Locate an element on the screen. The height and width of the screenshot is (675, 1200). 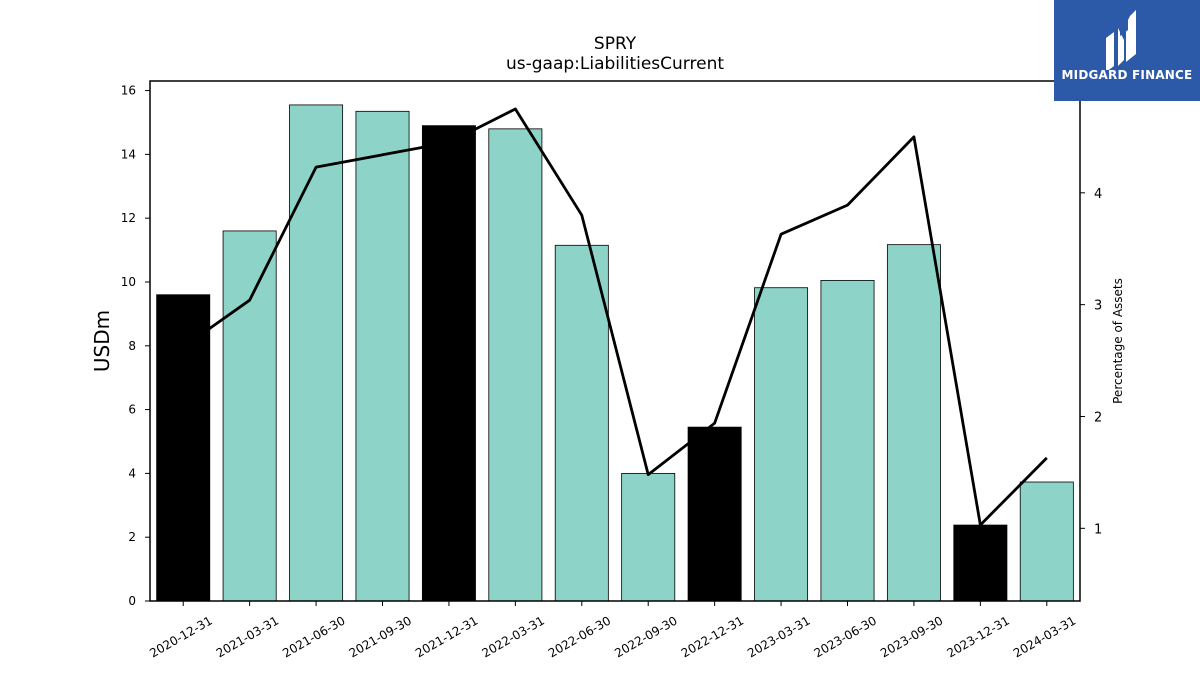
chart-subtitle: us-gaap:LiabilitiesCurrent is located at coordinates (615, 64).